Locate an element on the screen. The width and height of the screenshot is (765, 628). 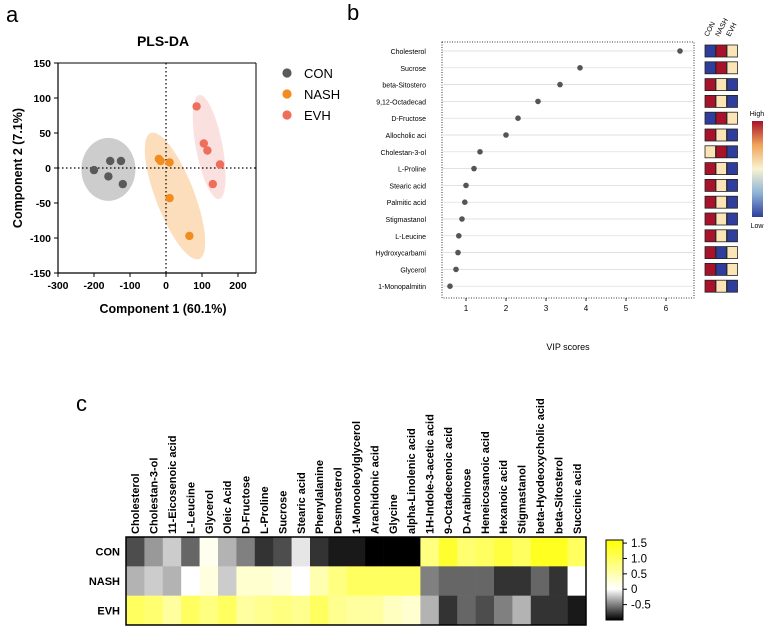
vip-feature-label: Stearic acid is located at coordinates (407, 186).